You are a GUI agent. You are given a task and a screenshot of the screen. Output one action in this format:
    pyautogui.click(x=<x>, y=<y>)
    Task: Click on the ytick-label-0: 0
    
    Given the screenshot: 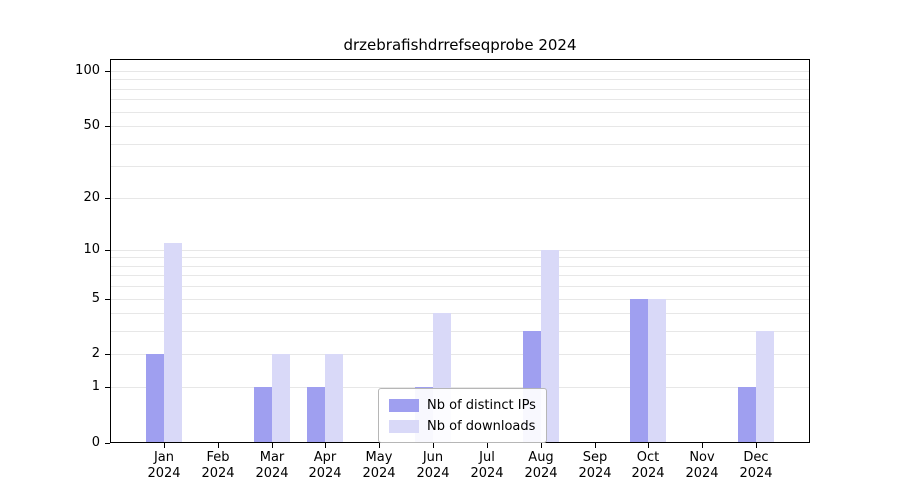 What is the action you would take?
    pyautogui.click(x=95, y=442)
    